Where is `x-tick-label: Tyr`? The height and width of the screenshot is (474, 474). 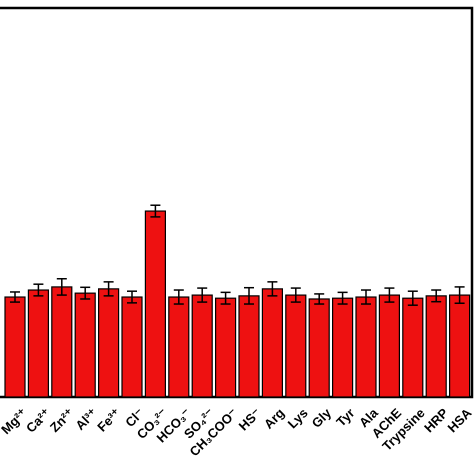 x-tick-label: Tyr is located at coordinates (345, 417).